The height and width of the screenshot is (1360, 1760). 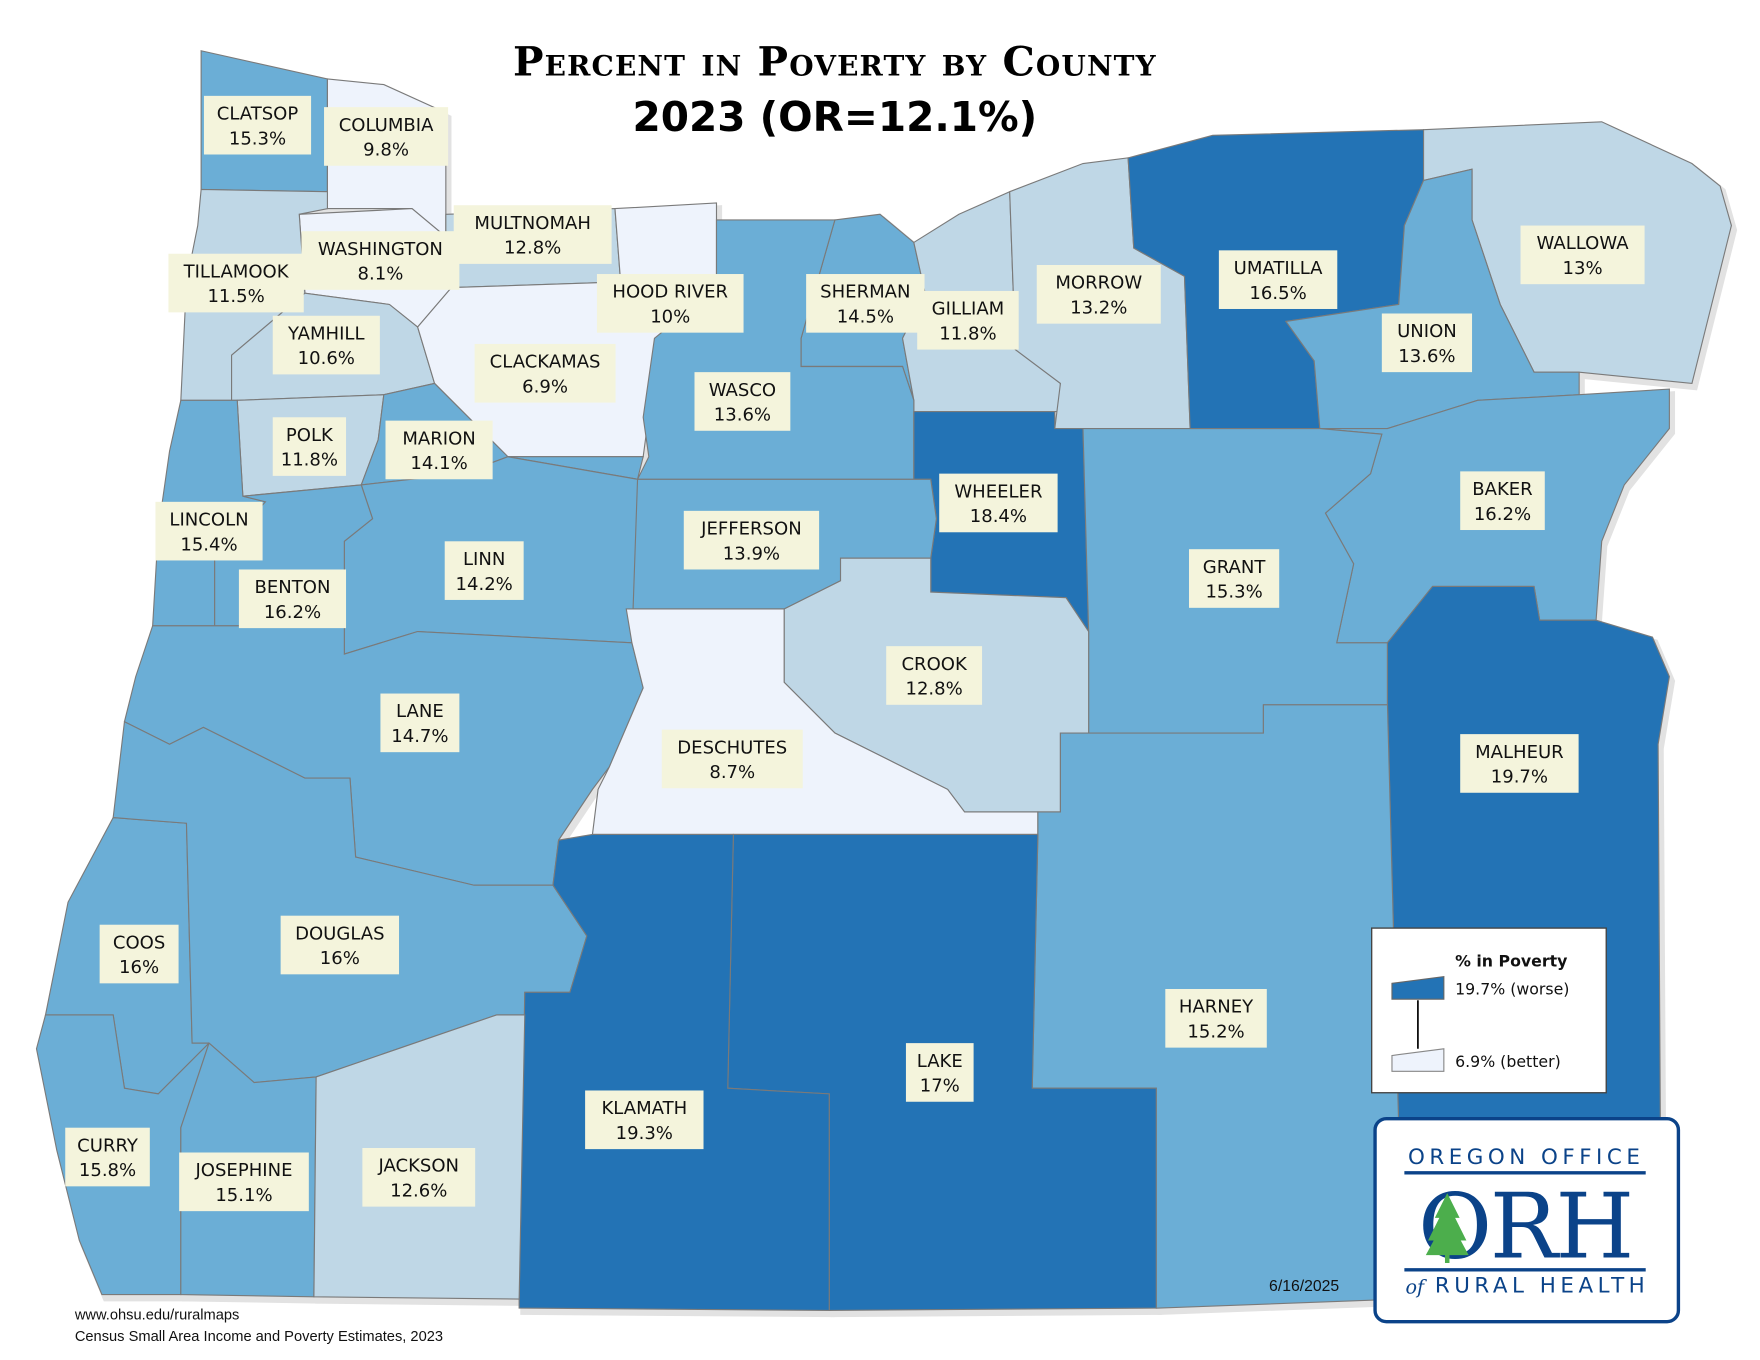 I want to click on county-value: 15.1%, so click(x=243, y=1195).